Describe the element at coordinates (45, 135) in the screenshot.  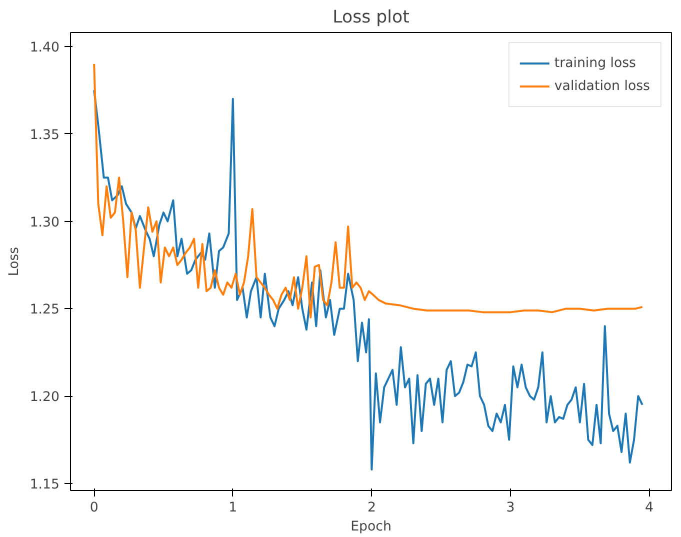
I see `y-tick-label: 1.35` at that location.